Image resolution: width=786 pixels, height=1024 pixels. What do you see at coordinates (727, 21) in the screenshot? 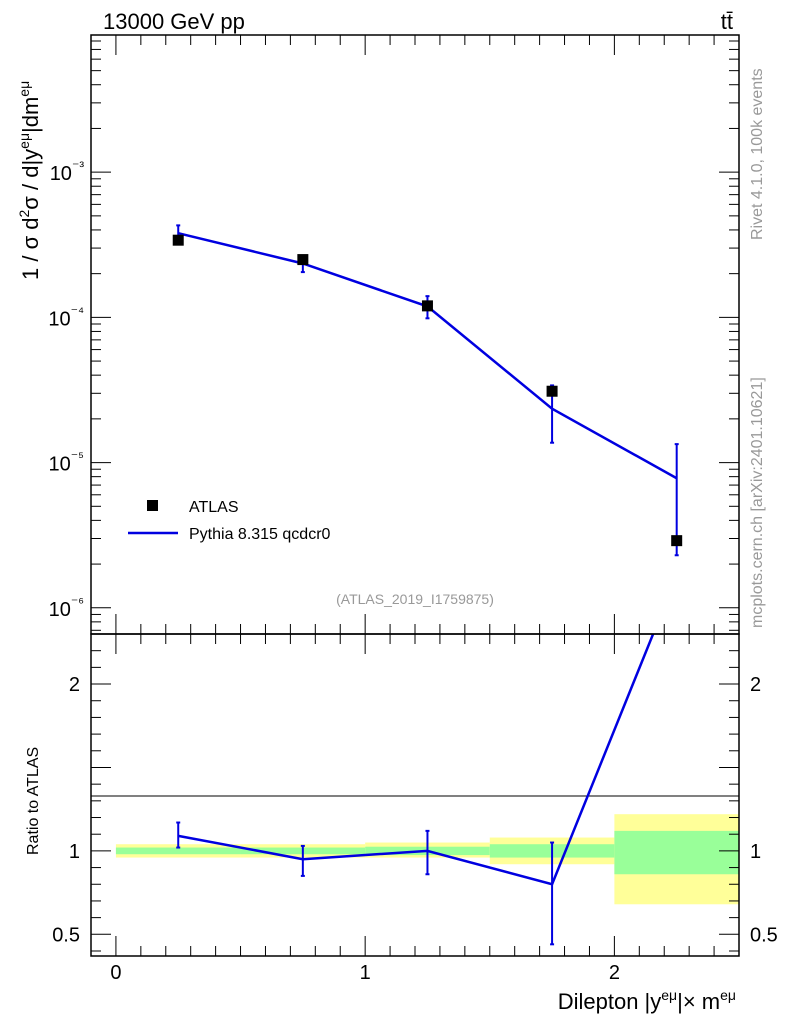
I see `process-label: tt̄` at bounding box center [727, 21].